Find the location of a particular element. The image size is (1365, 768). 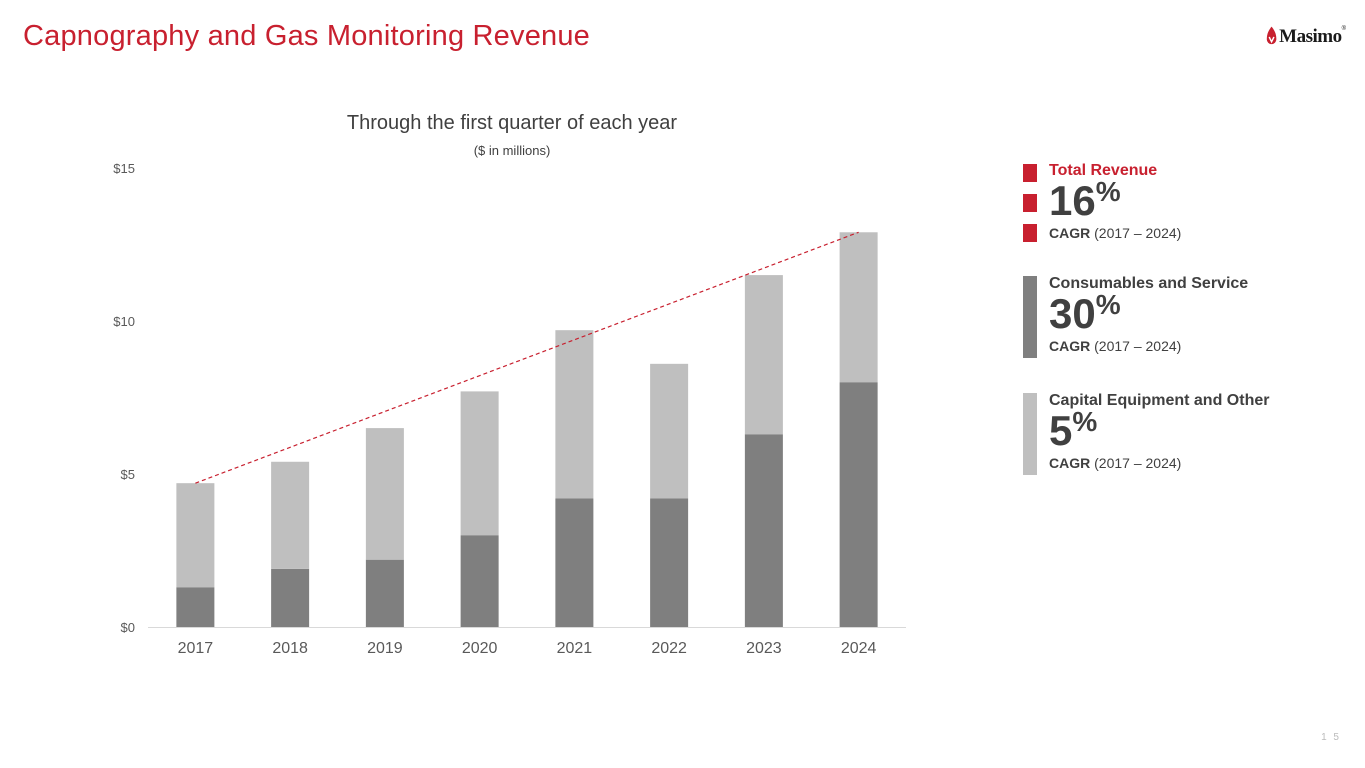

x-tick-label: 2021 is located at coordinates (575, 648).